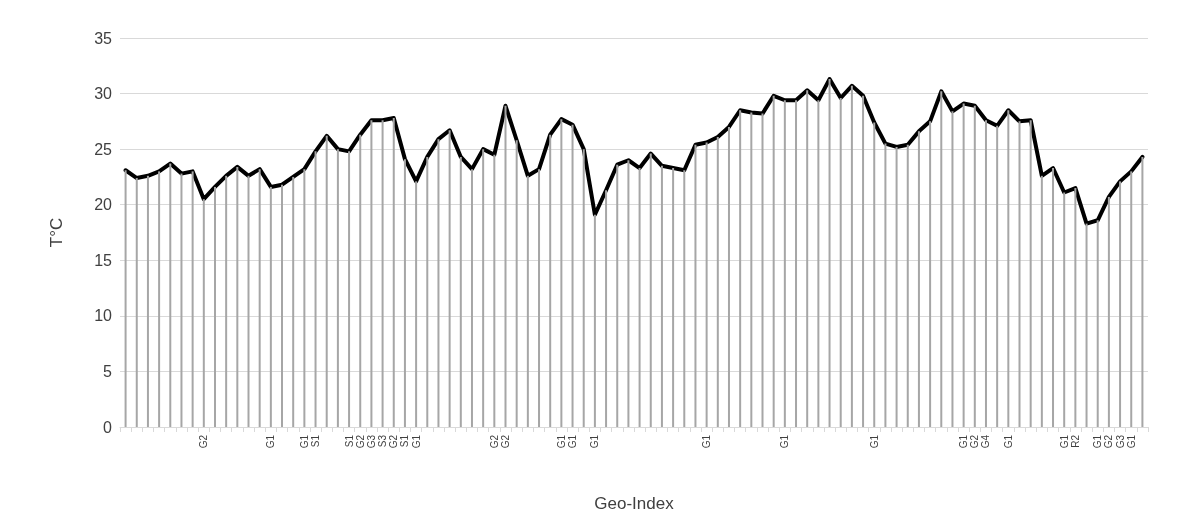  What do you see at coordinates (108, 371) in the screenshot?
I see `y-tick-label: 5` at bounding box center [108, 371].